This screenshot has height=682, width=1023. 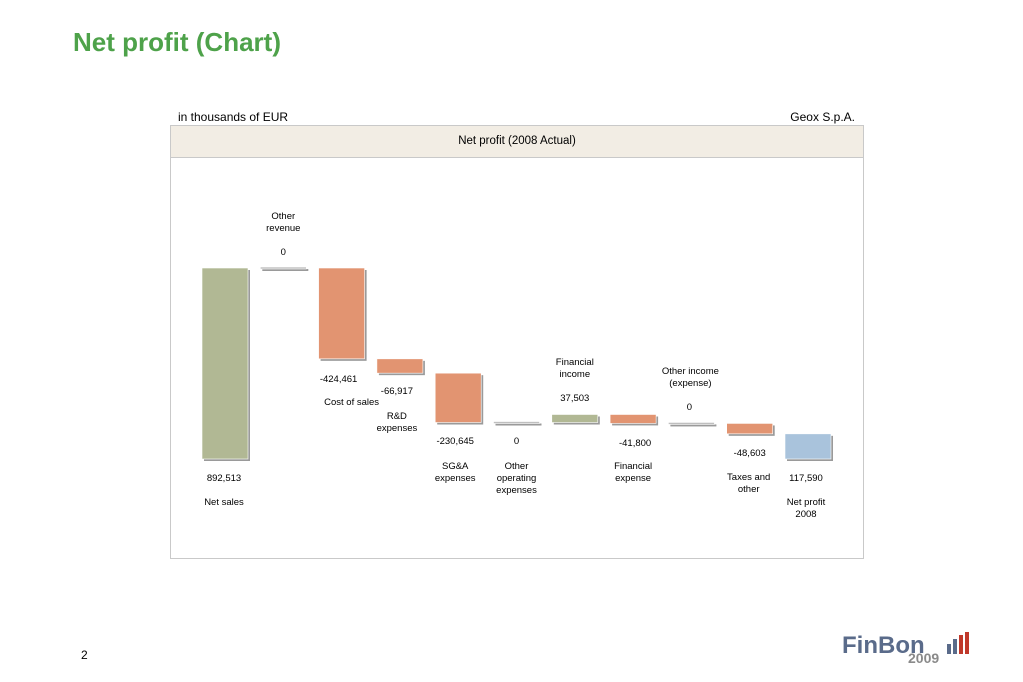 I want to click on category-label-taxes-line-2: other, so click(x=749, y=489).